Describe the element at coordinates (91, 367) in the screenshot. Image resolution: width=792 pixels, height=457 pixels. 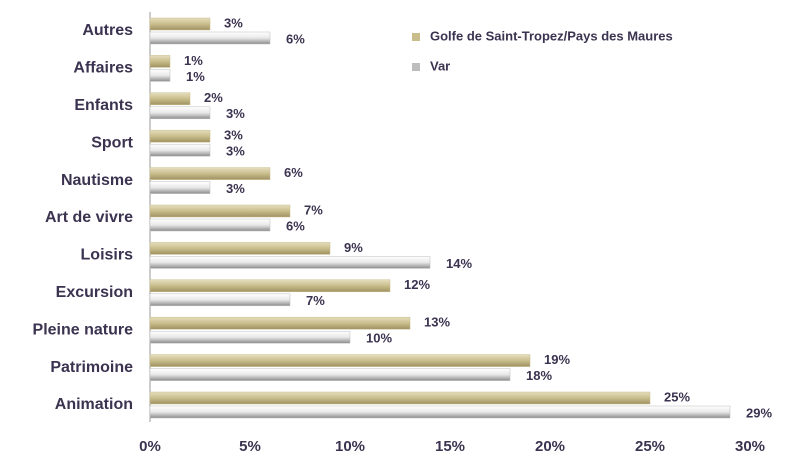
I see `category-label: Patrimoine` at that location.